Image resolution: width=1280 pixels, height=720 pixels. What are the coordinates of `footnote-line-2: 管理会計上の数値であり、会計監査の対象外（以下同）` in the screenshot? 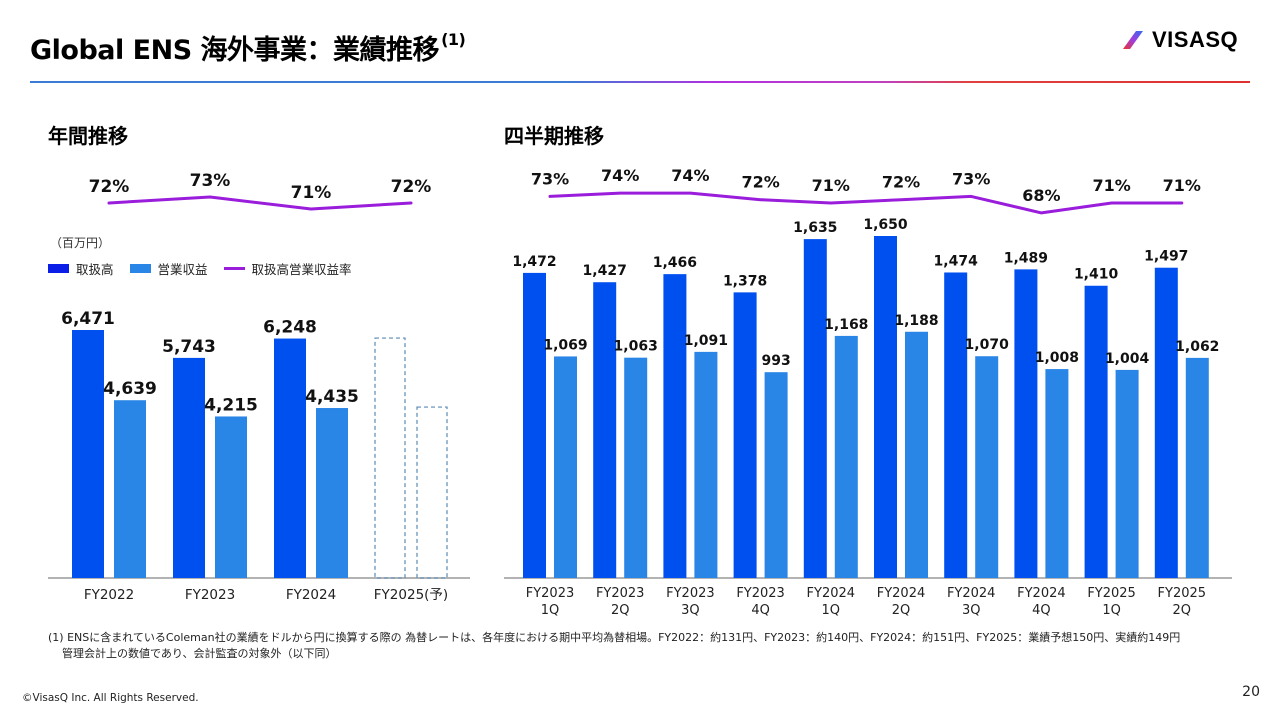 It's located at (199, 653).